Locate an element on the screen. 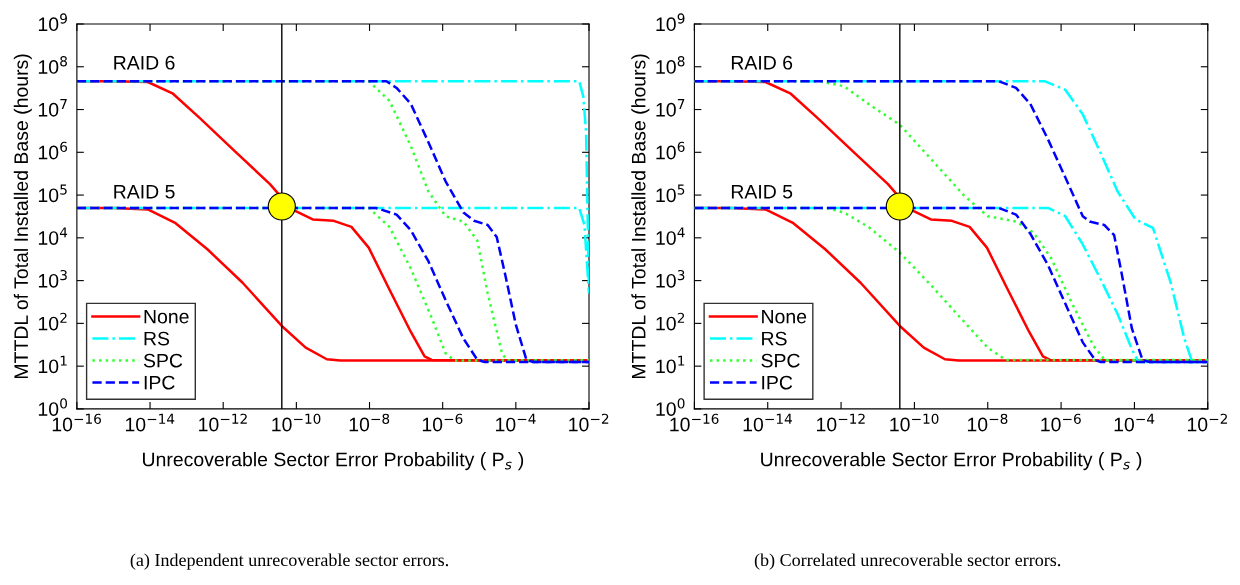  text: (a) Independent unrecoverable sector errors. is located at coordinates (289, 561).